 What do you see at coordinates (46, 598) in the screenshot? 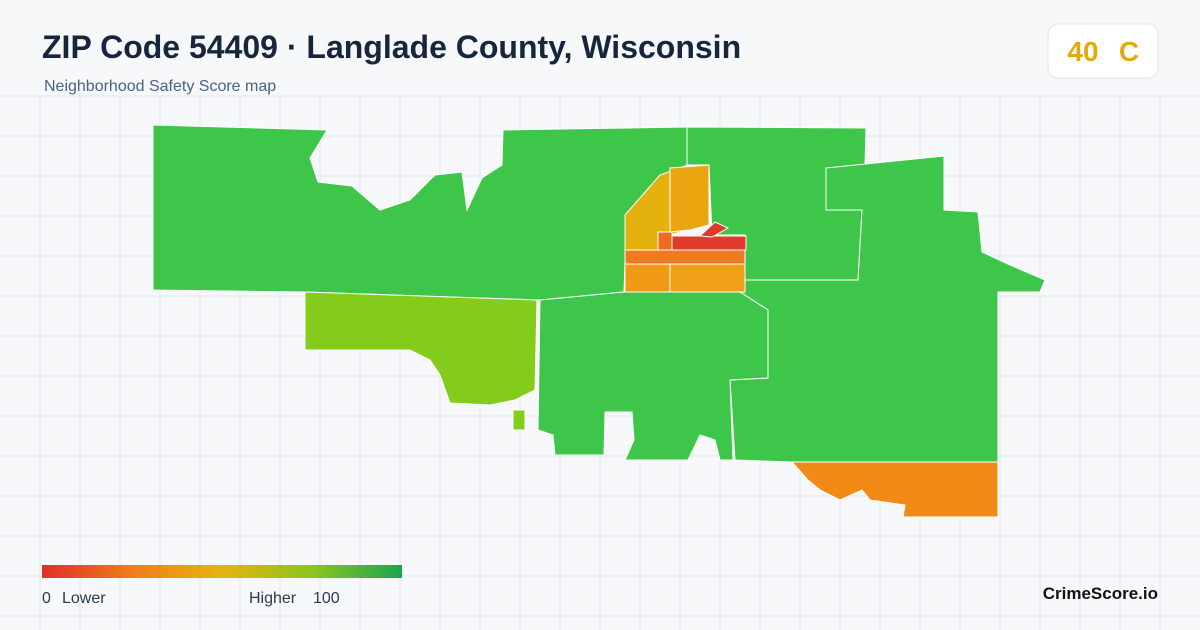
I see `legend-min: 0` at bounding box center [46, 598].